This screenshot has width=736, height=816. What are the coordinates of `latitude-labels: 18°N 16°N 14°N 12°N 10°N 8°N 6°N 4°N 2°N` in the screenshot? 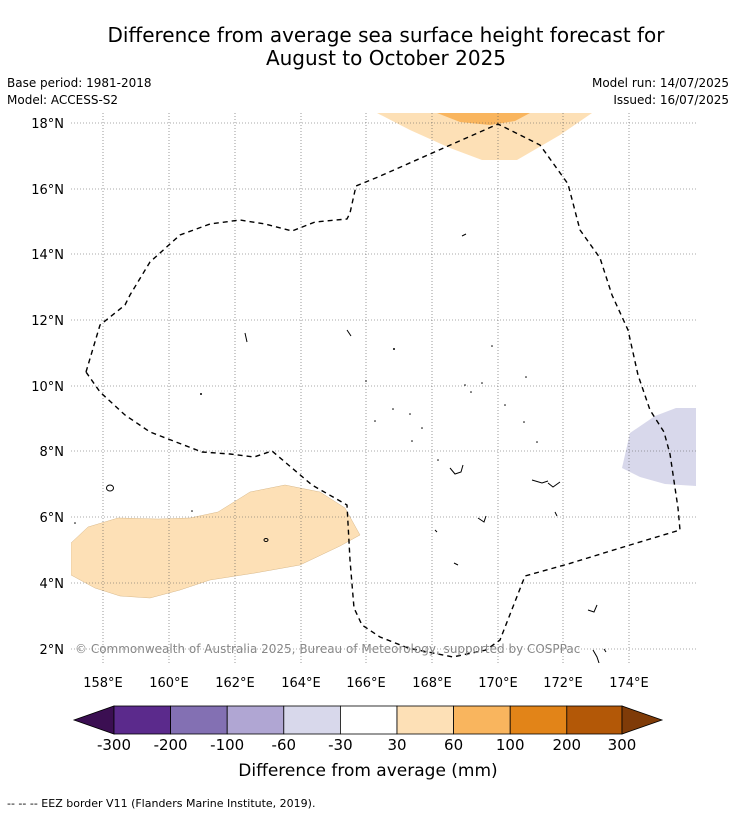 It's located at (47, 387).